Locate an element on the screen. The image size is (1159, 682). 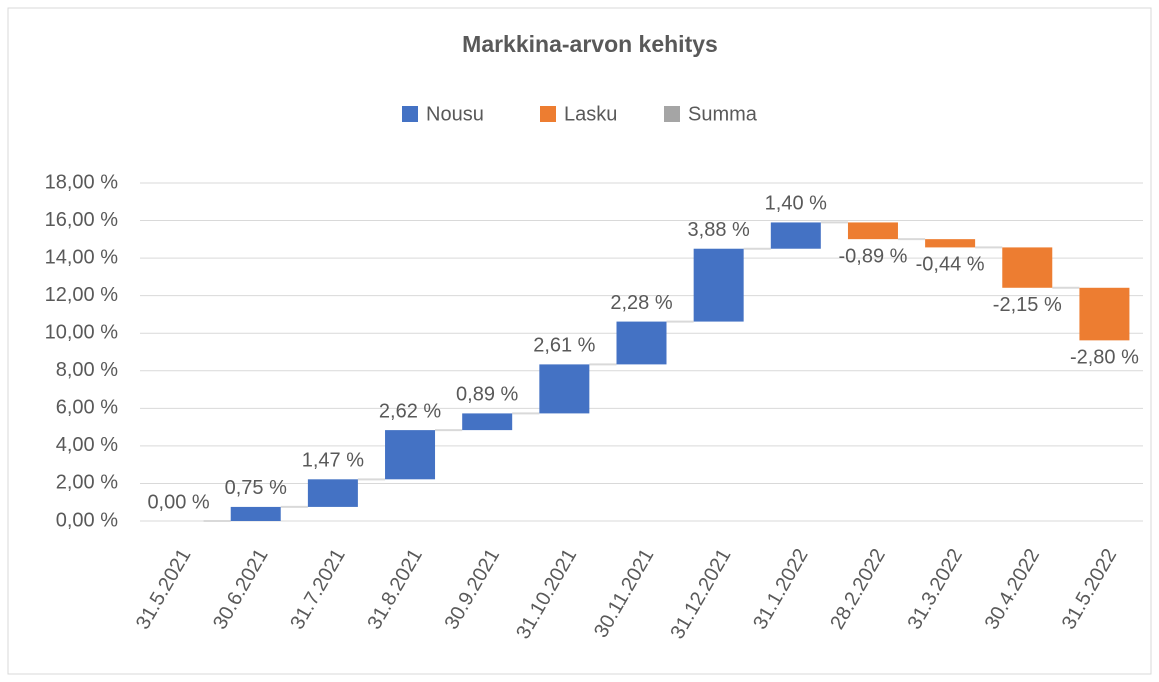
y-tick-label: 18,00 % is located at coordinates (82, 182).